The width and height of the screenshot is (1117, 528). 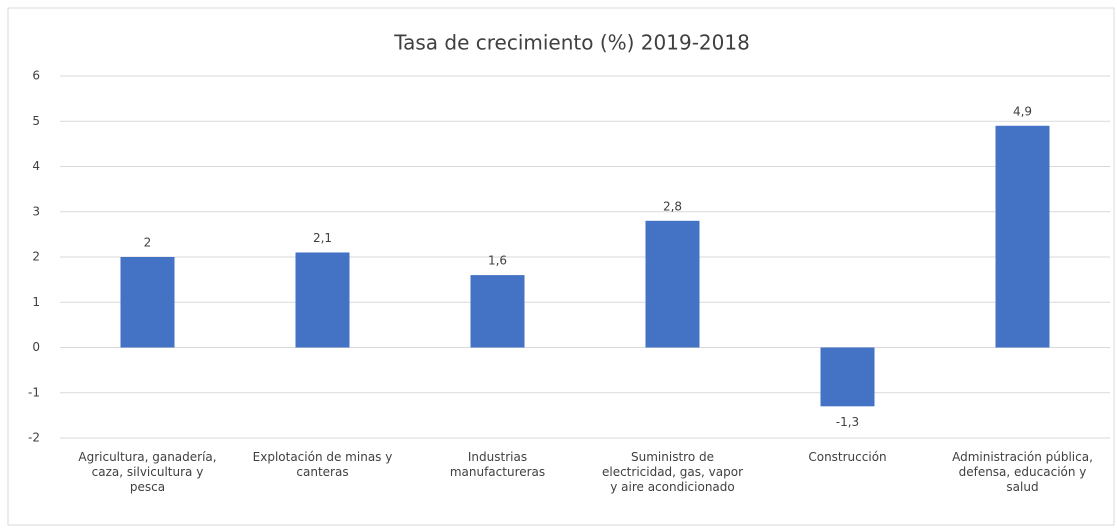 What do you see at coordinates (847, 422) in the screenshot?
I see `data-label: -1,3` at bounding box center [847, 422].